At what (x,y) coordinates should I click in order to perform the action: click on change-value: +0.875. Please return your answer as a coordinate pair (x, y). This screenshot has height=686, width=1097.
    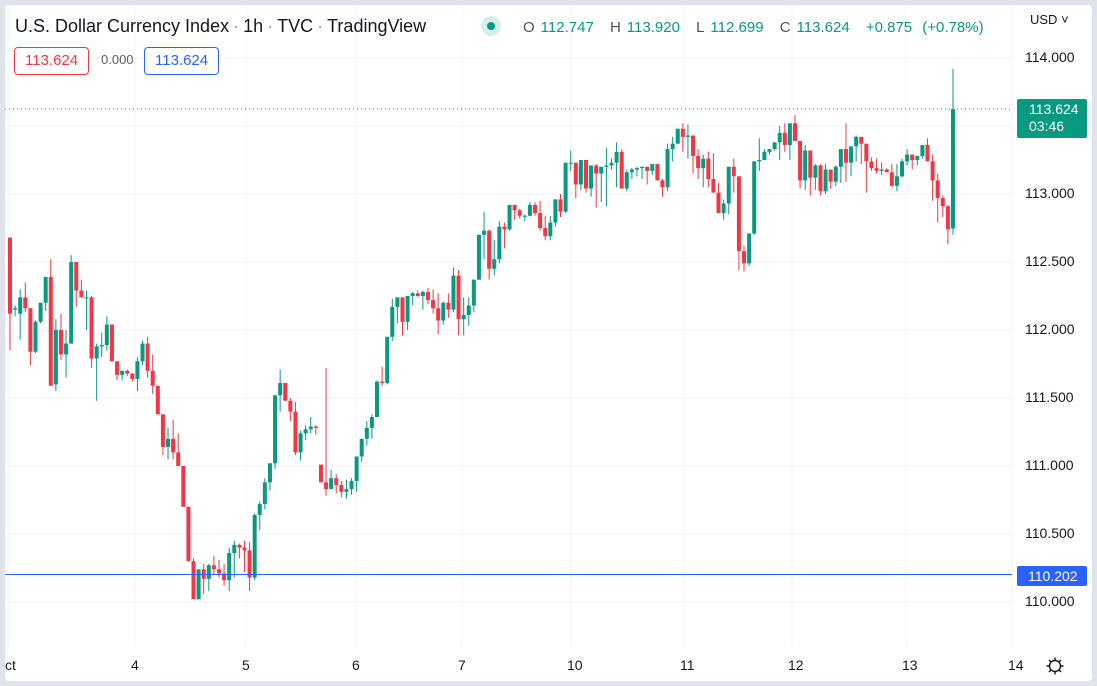
    Looking at the image, I should click on (889, 27).